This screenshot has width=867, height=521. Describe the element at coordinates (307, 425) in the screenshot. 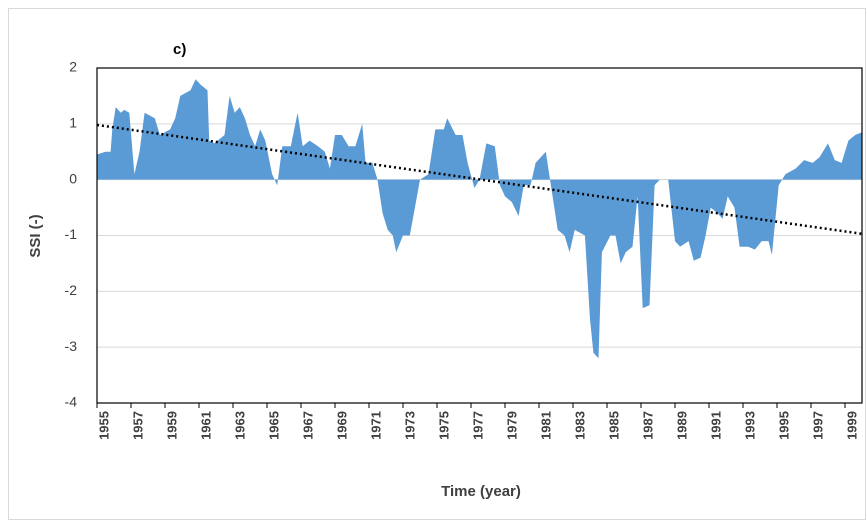

I see `x-tick-label: 1967` at that location.